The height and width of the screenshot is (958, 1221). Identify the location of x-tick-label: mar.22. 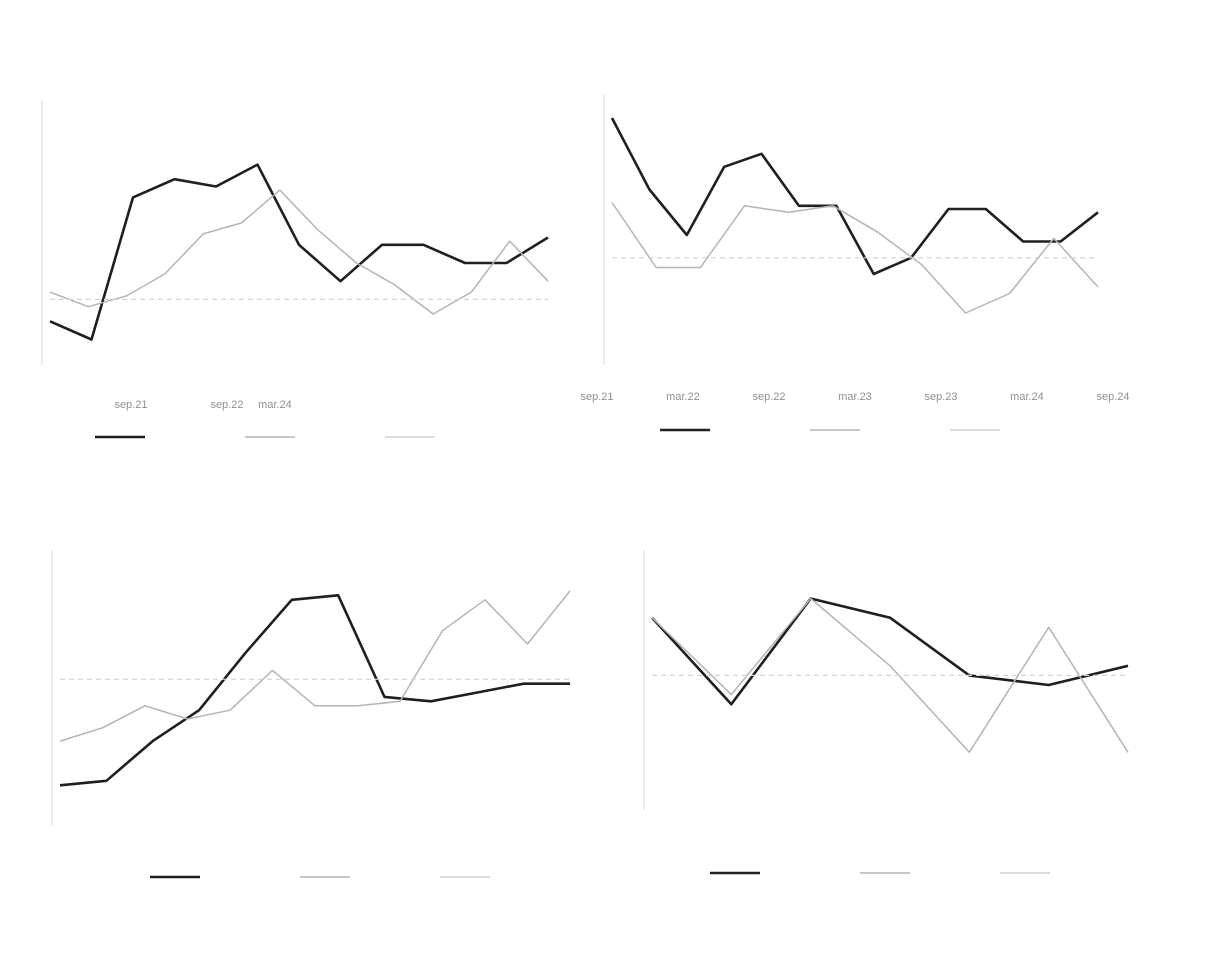
(683, 397).